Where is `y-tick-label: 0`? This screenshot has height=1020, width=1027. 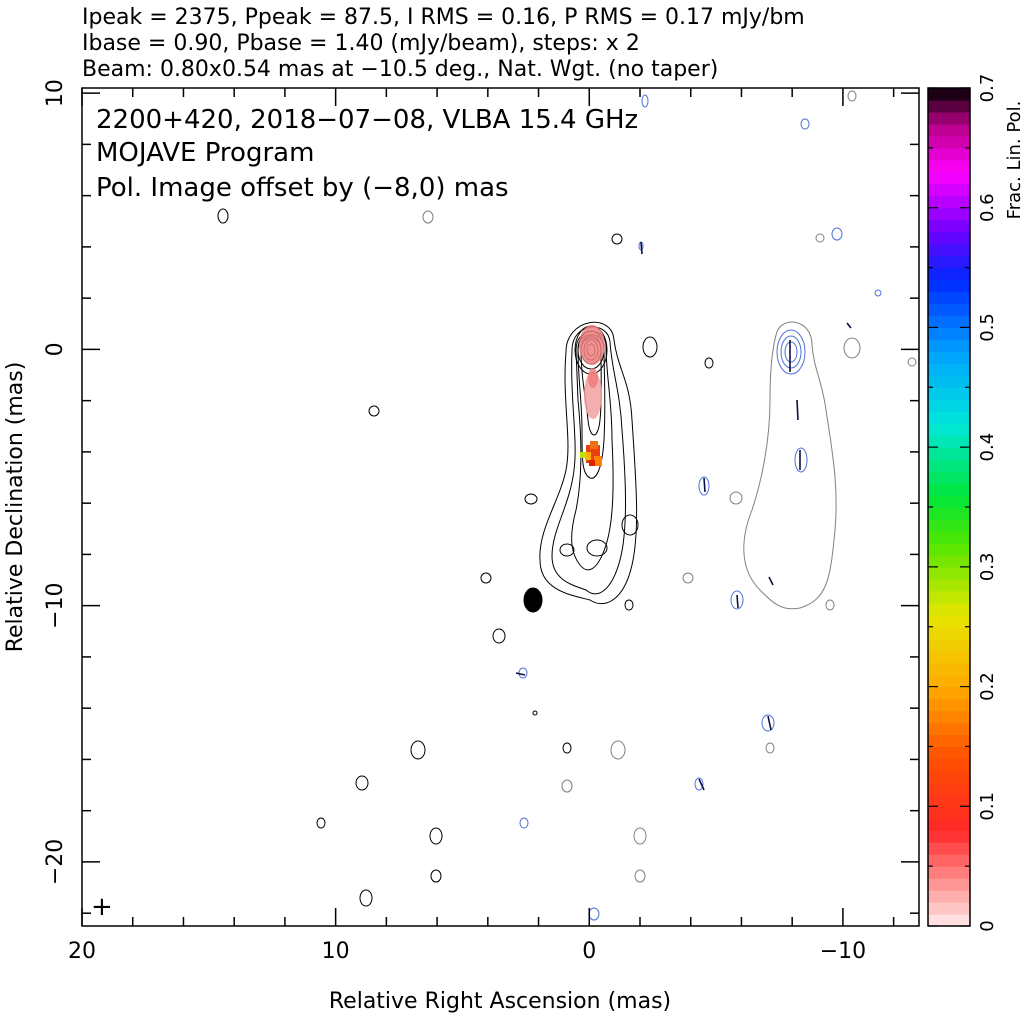
y-tick-label: 0 is located at coordinates (55, 349).